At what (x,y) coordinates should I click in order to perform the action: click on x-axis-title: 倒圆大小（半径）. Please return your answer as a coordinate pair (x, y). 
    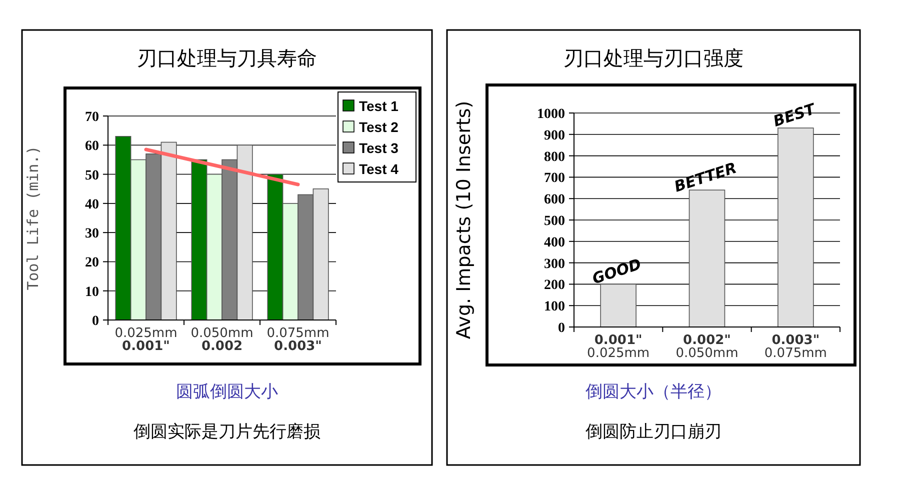
    Looking at the image, I should click on (654, 392).